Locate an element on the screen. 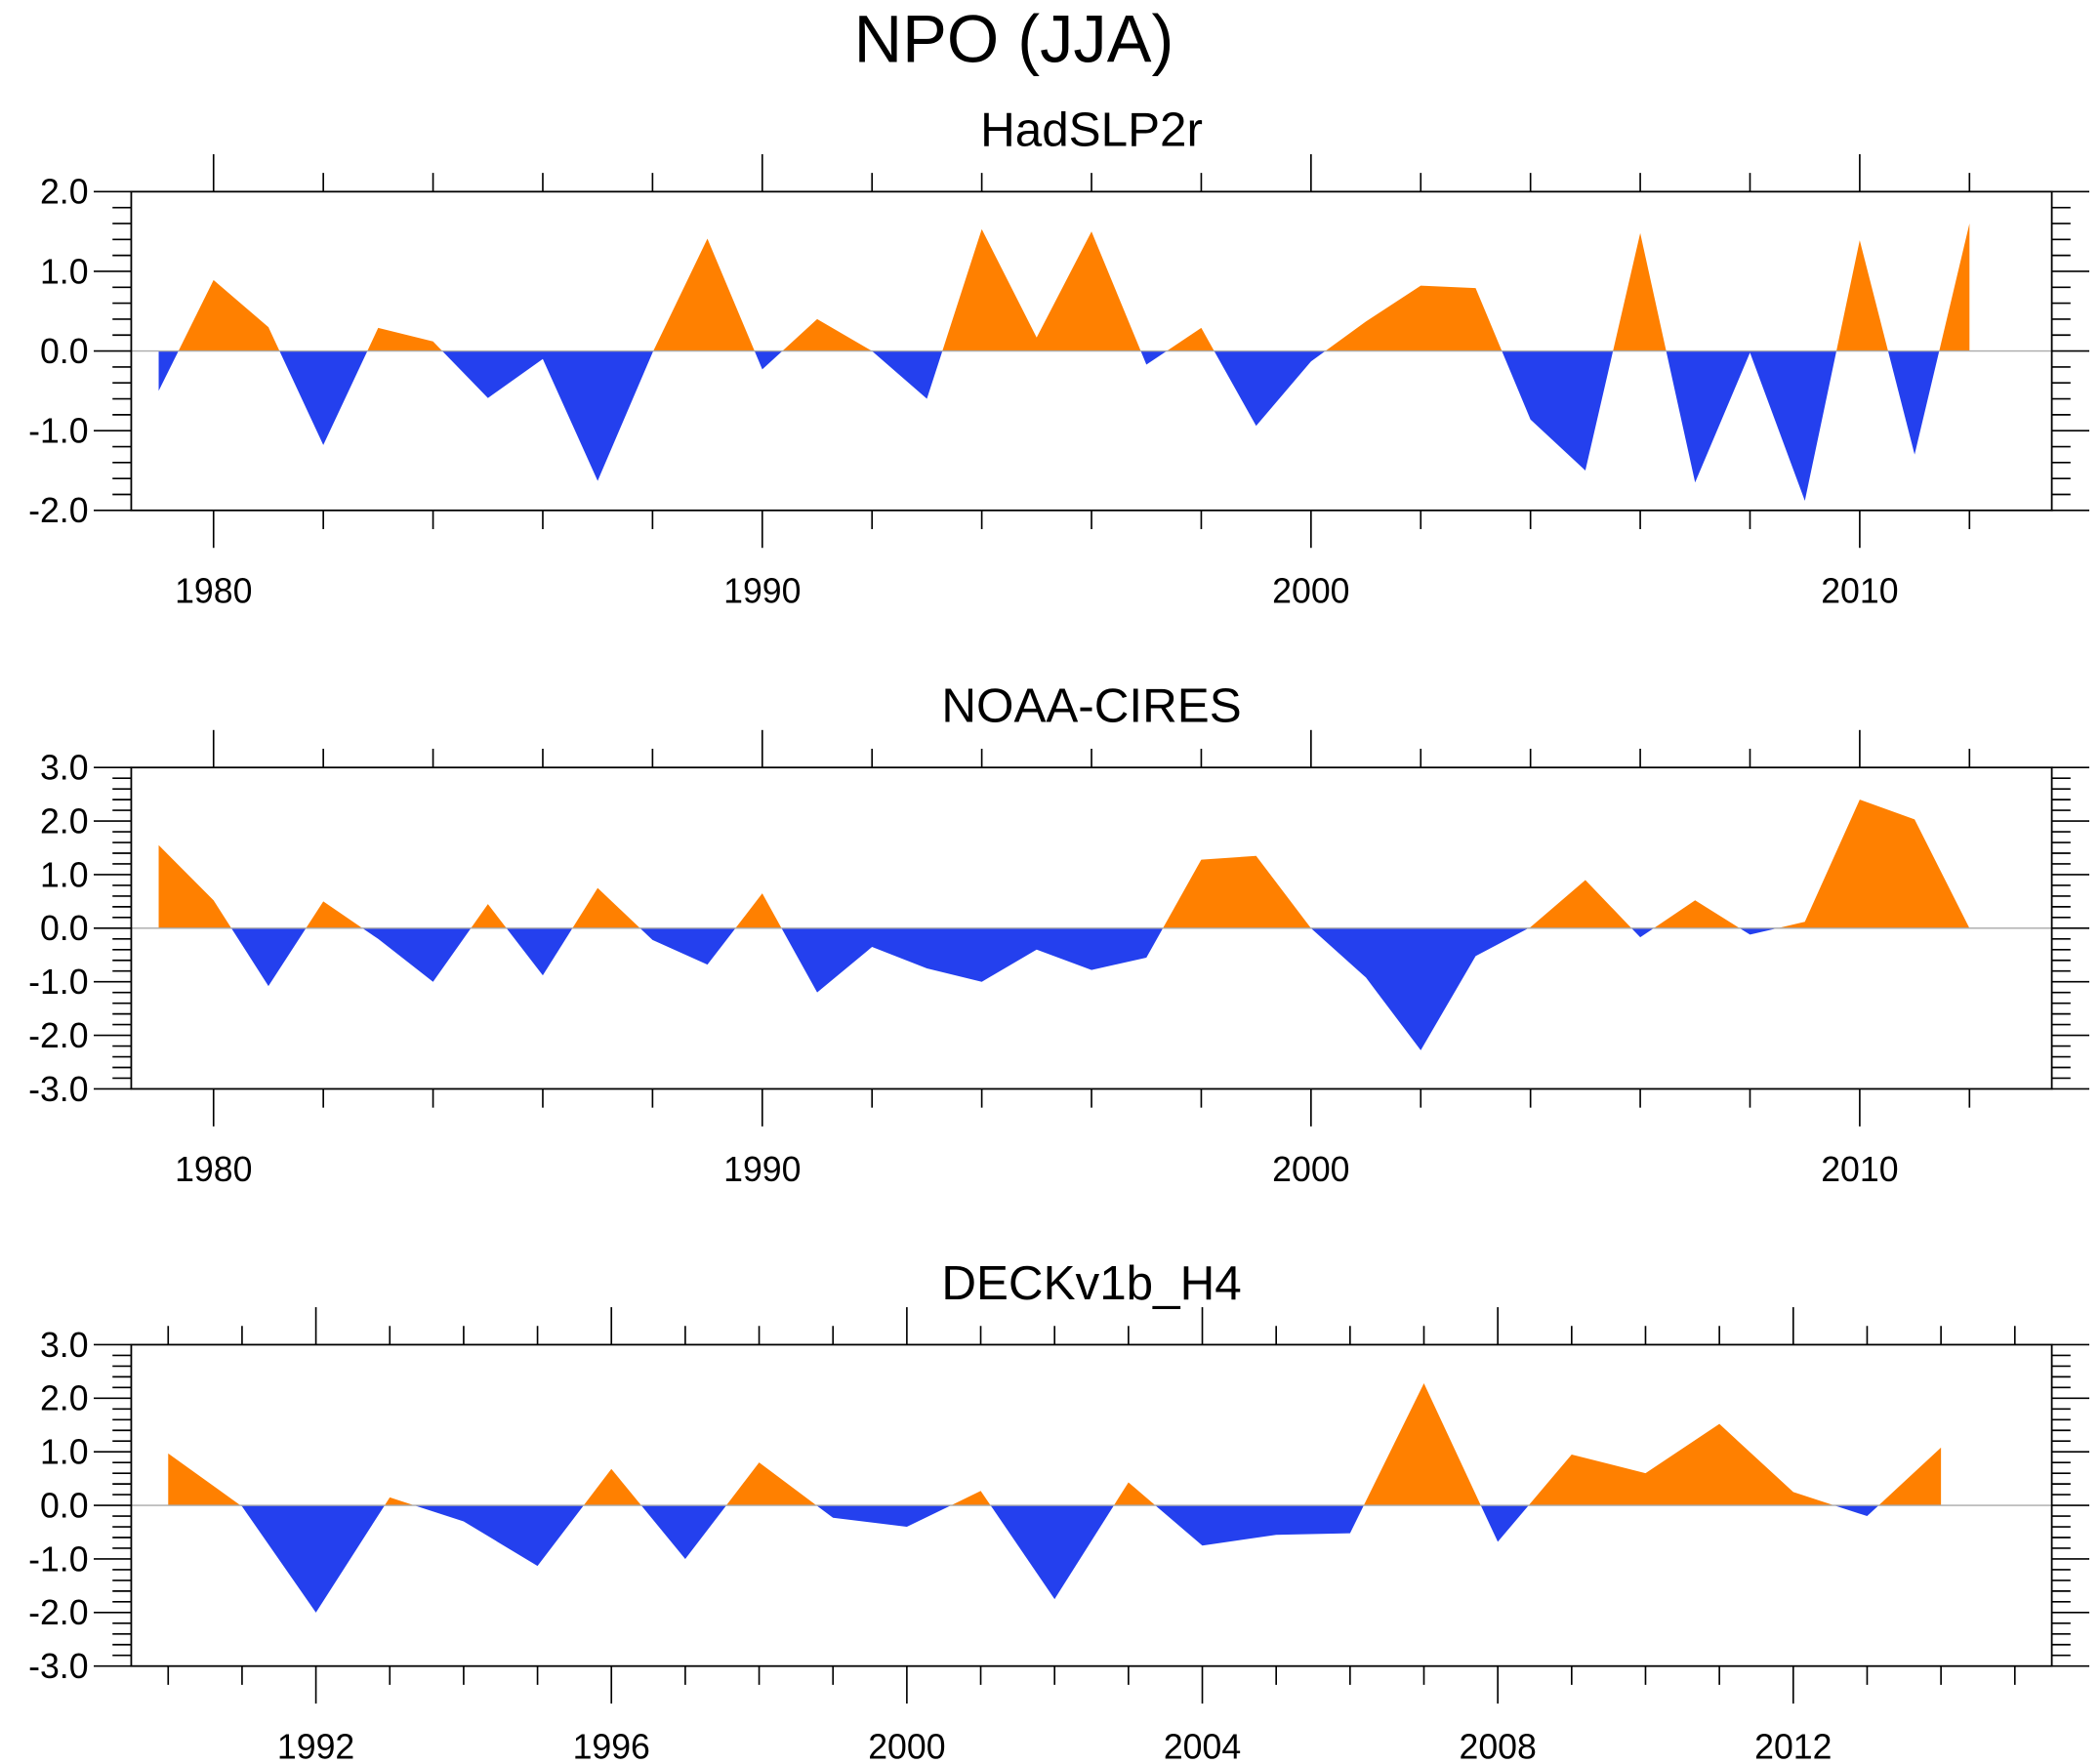 This screenshot has height=1764, width=2100. x-tick-label: 1992 is located at coordinates (315, 1745).